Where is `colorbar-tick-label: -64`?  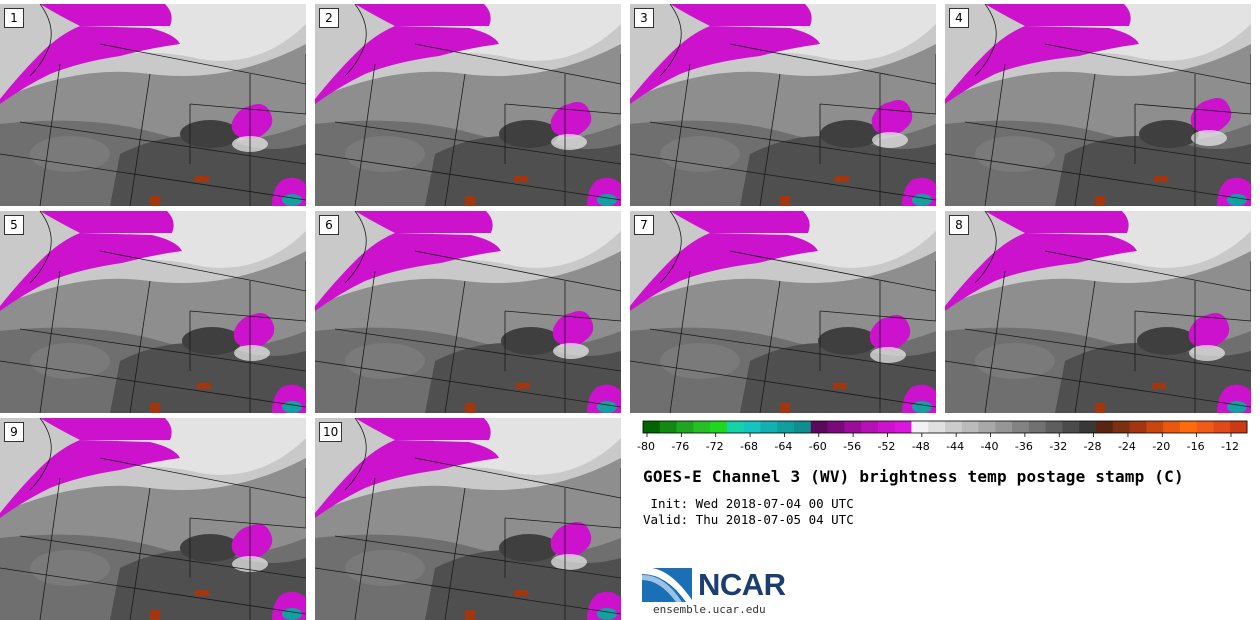
colorbar-tick-label: -64 is located at coordinates (783, 446).